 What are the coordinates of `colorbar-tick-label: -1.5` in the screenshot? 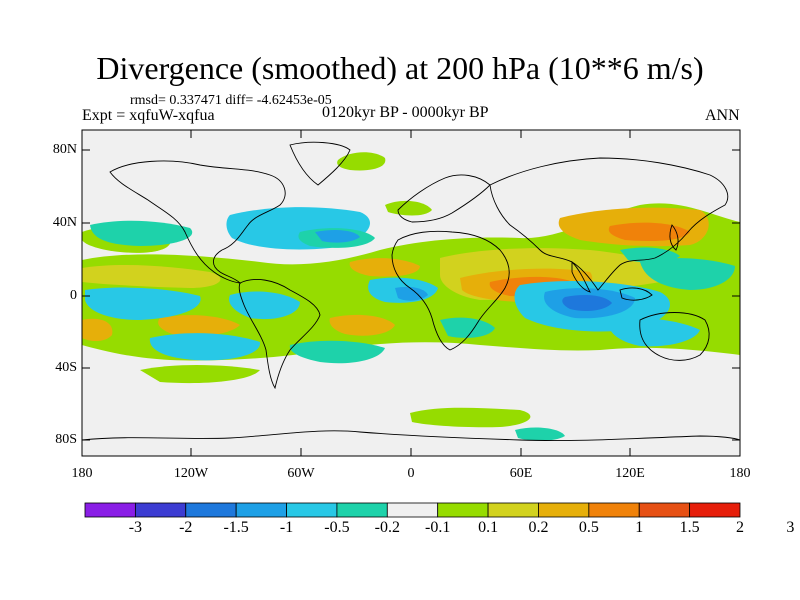 It's located at (236, 527).